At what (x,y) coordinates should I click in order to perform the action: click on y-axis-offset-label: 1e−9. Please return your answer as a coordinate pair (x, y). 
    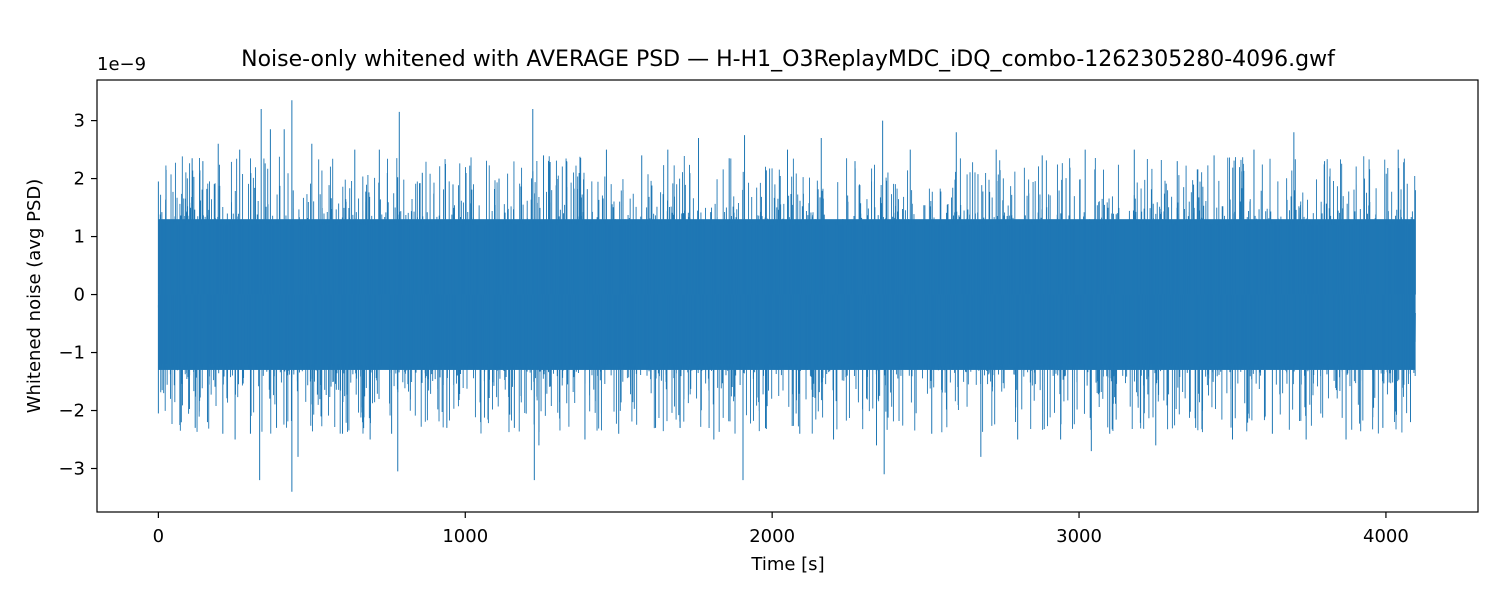
    Looking at the image, I should click on (121, 64).